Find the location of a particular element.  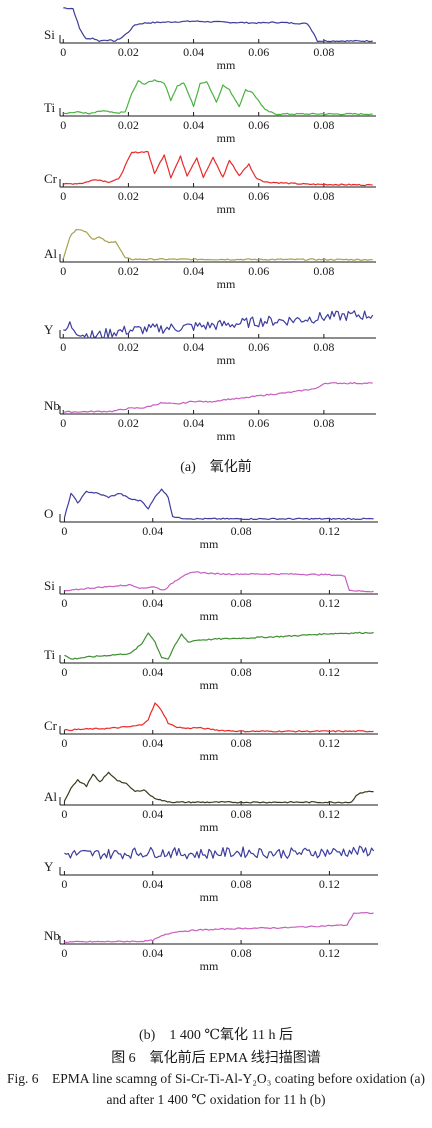

caption-panel-b: (b) 1 400 ℃氧化 11 h 后 is located at coordinates (216, 1035).